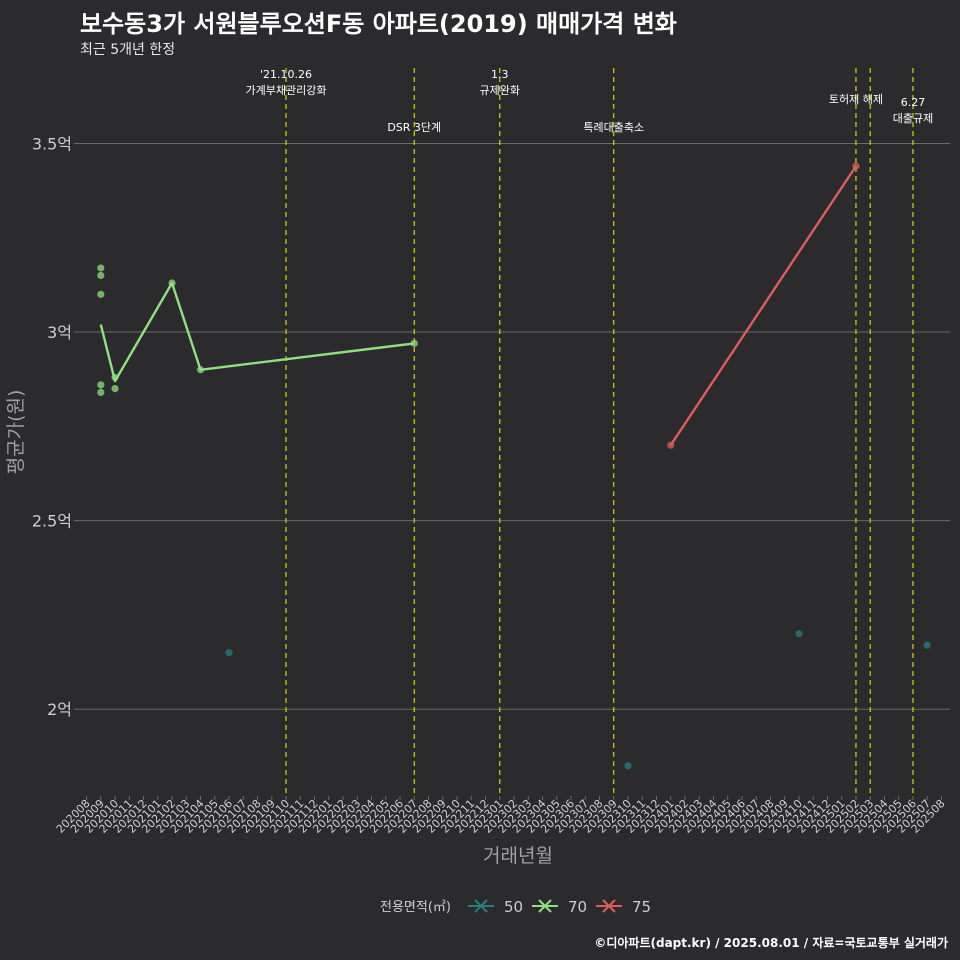 The width and height of the screenshot is (960, 960). I want to click on y-tick-label: 3억, so click(59, 332).